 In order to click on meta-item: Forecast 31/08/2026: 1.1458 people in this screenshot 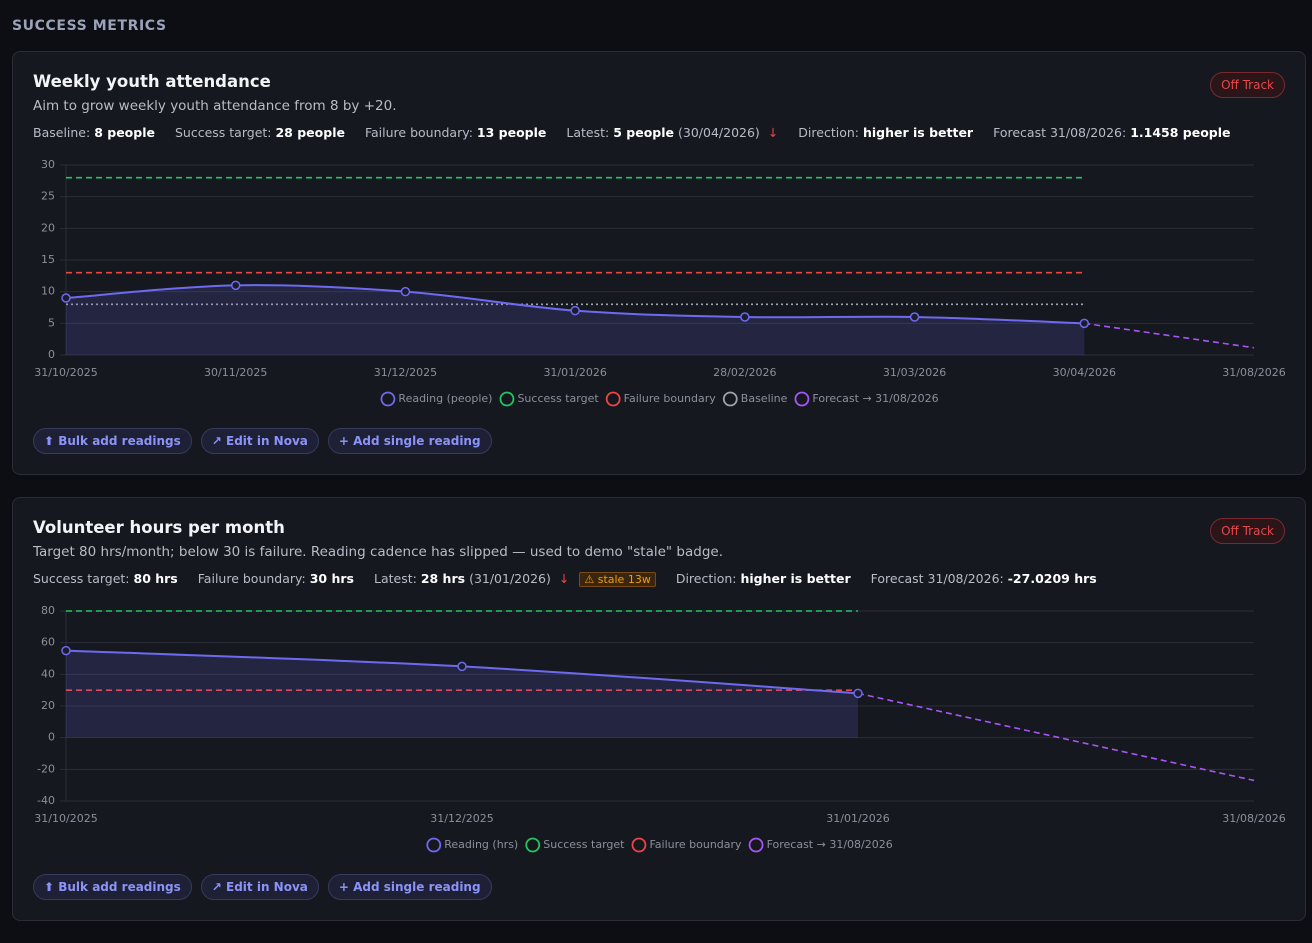, I will do `click(1111, 132)`.